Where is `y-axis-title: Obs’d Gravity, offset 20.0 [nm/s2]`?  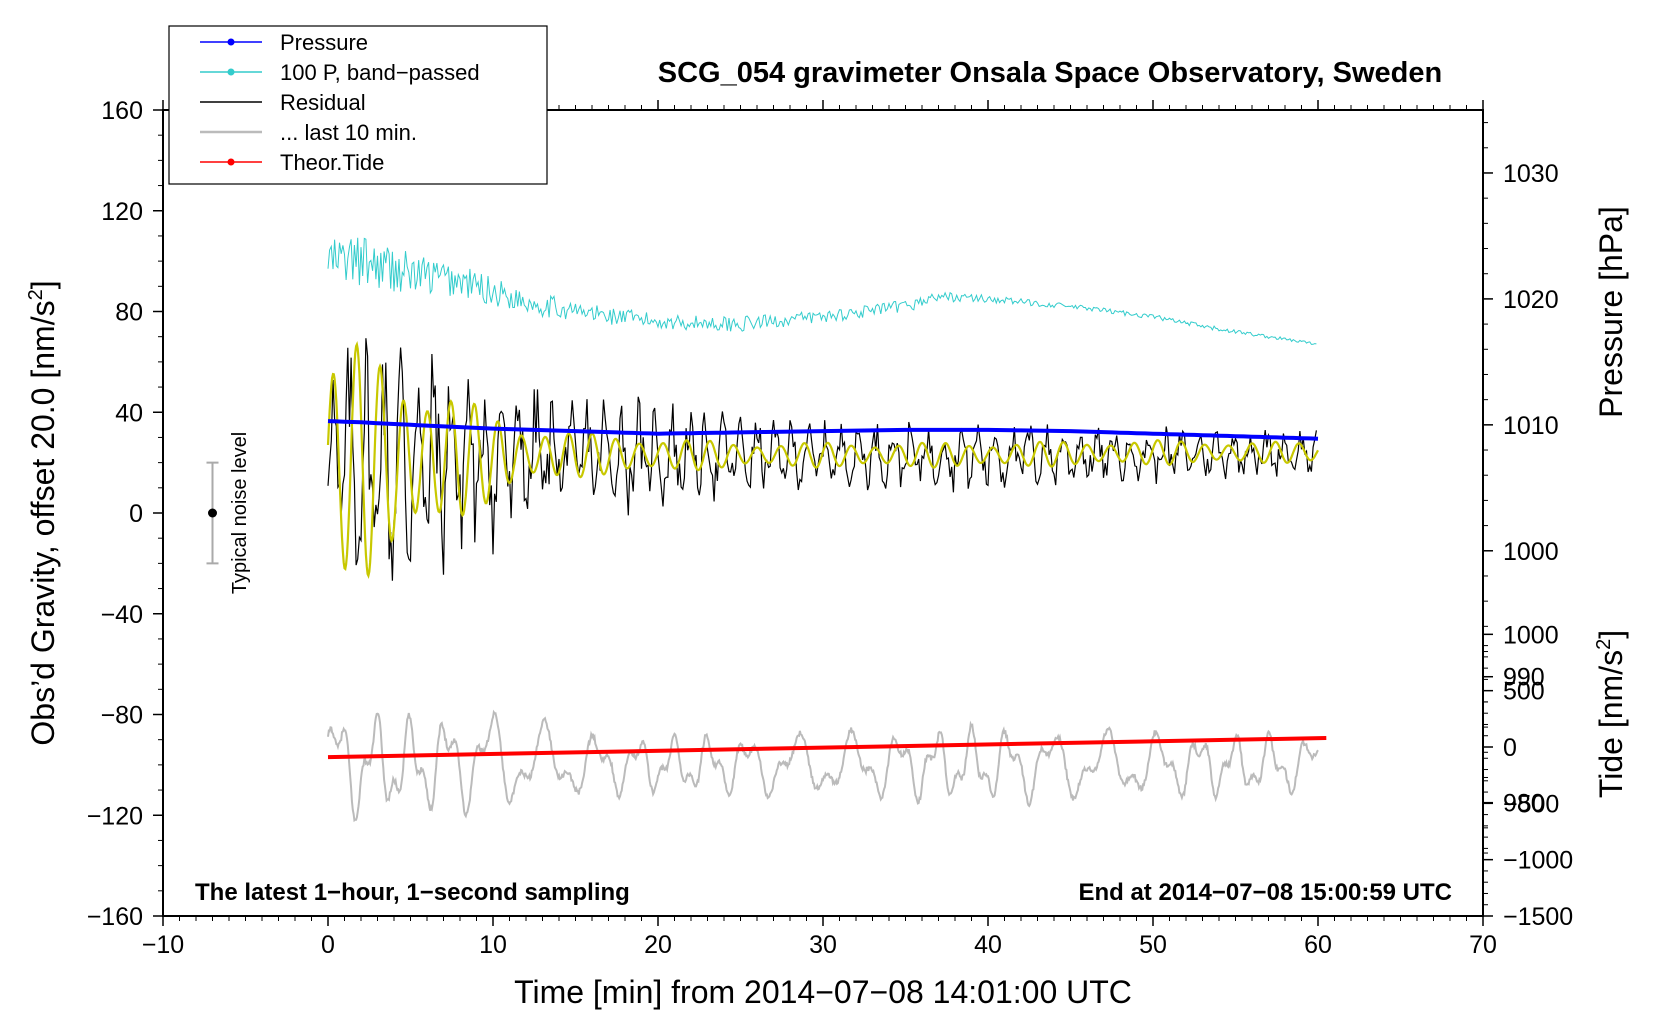
y-axis-title: Obs’d Gravity, offset 20.0 [nm/s2] is located at coordinates (43, 512).